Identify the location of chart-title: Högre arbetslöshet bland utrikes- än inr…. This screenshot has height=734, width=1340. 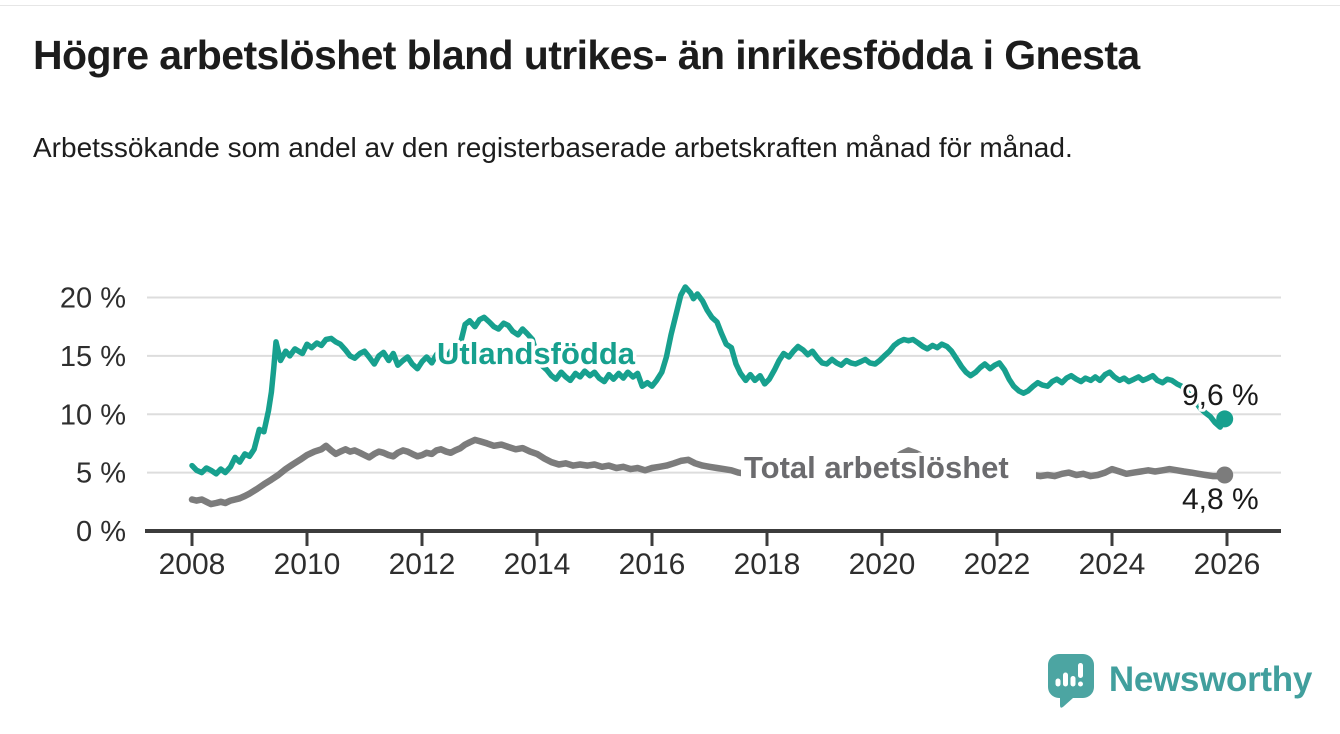
(586, 55).